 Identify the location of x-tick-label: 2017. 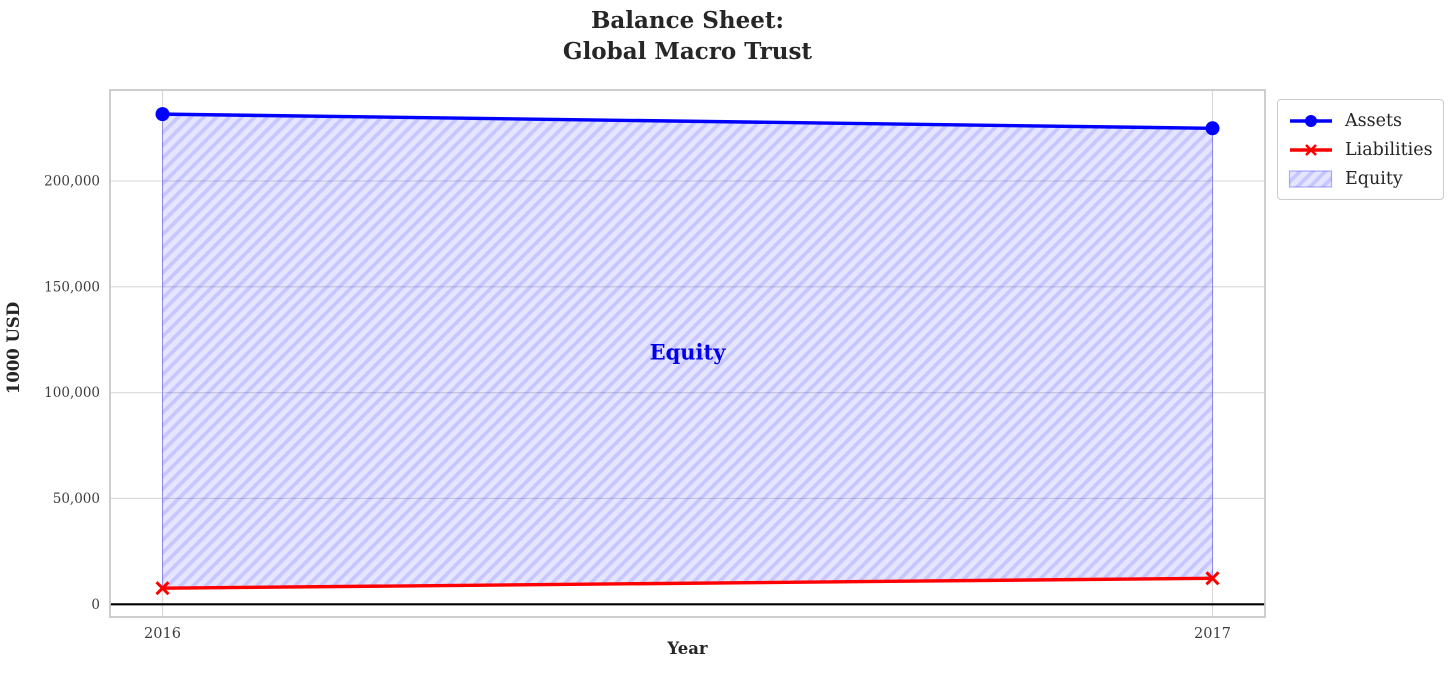
(1212, 634).